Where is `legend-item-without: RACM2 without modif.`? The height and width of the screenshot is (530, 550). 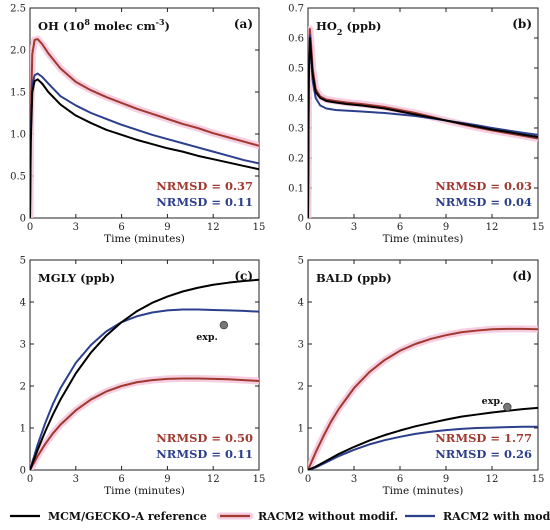
legend-item-without: RACM2 without modif. is located at coordinates (307, 516).